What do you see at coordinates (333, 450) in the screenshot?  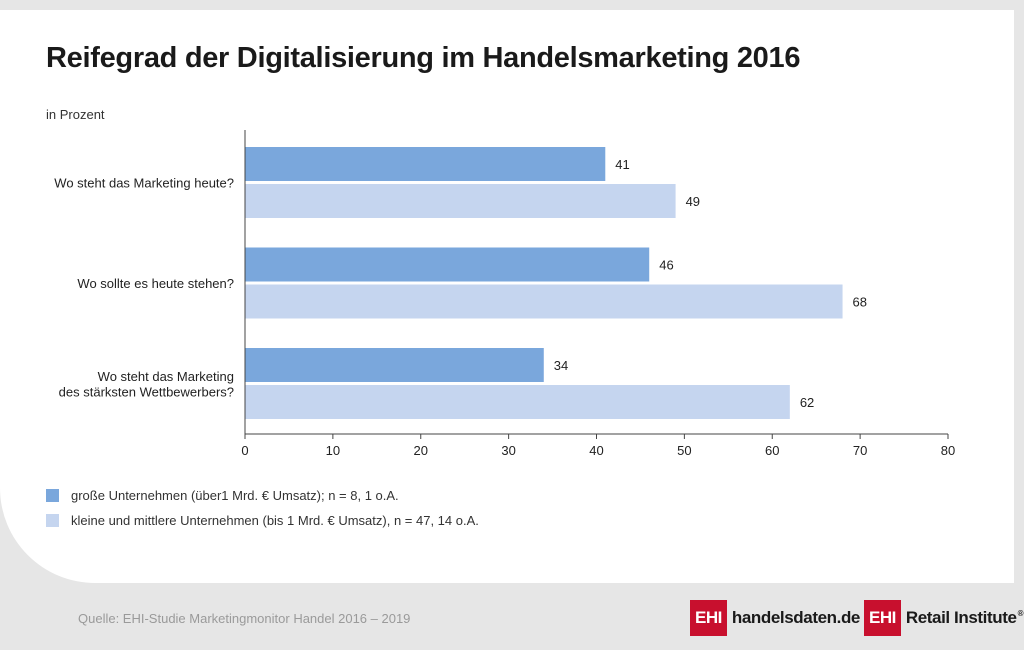 I see `x-tick-label: 10` at bounding box center [333, 450].